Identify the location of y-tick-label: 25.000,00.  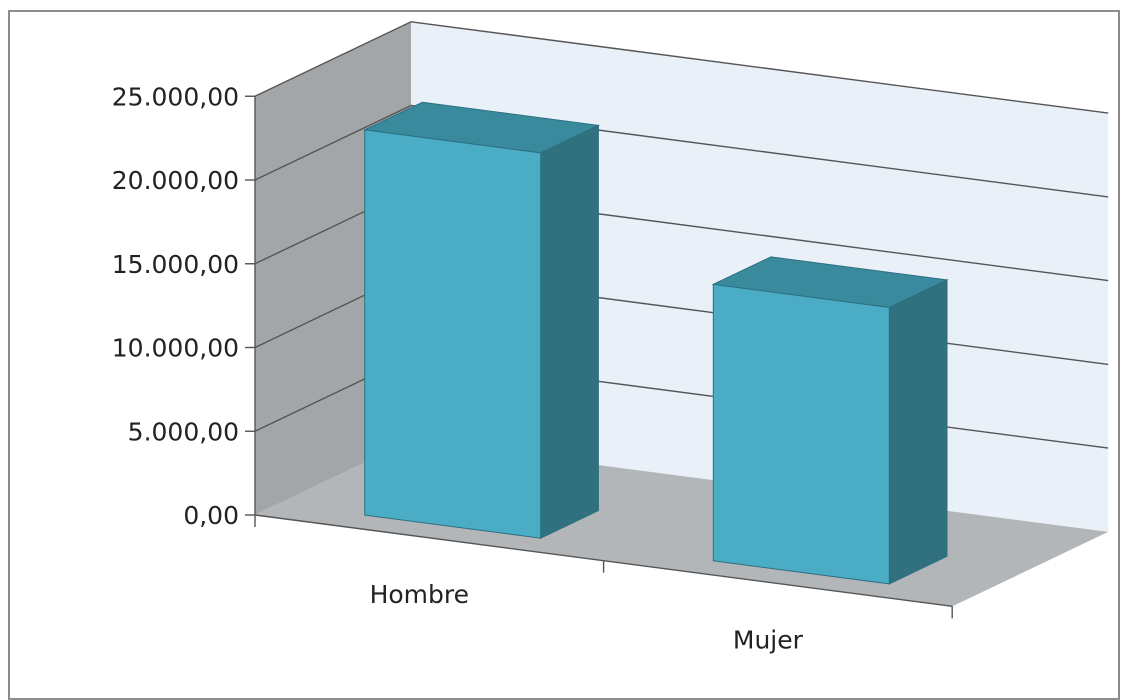
(175, 96).